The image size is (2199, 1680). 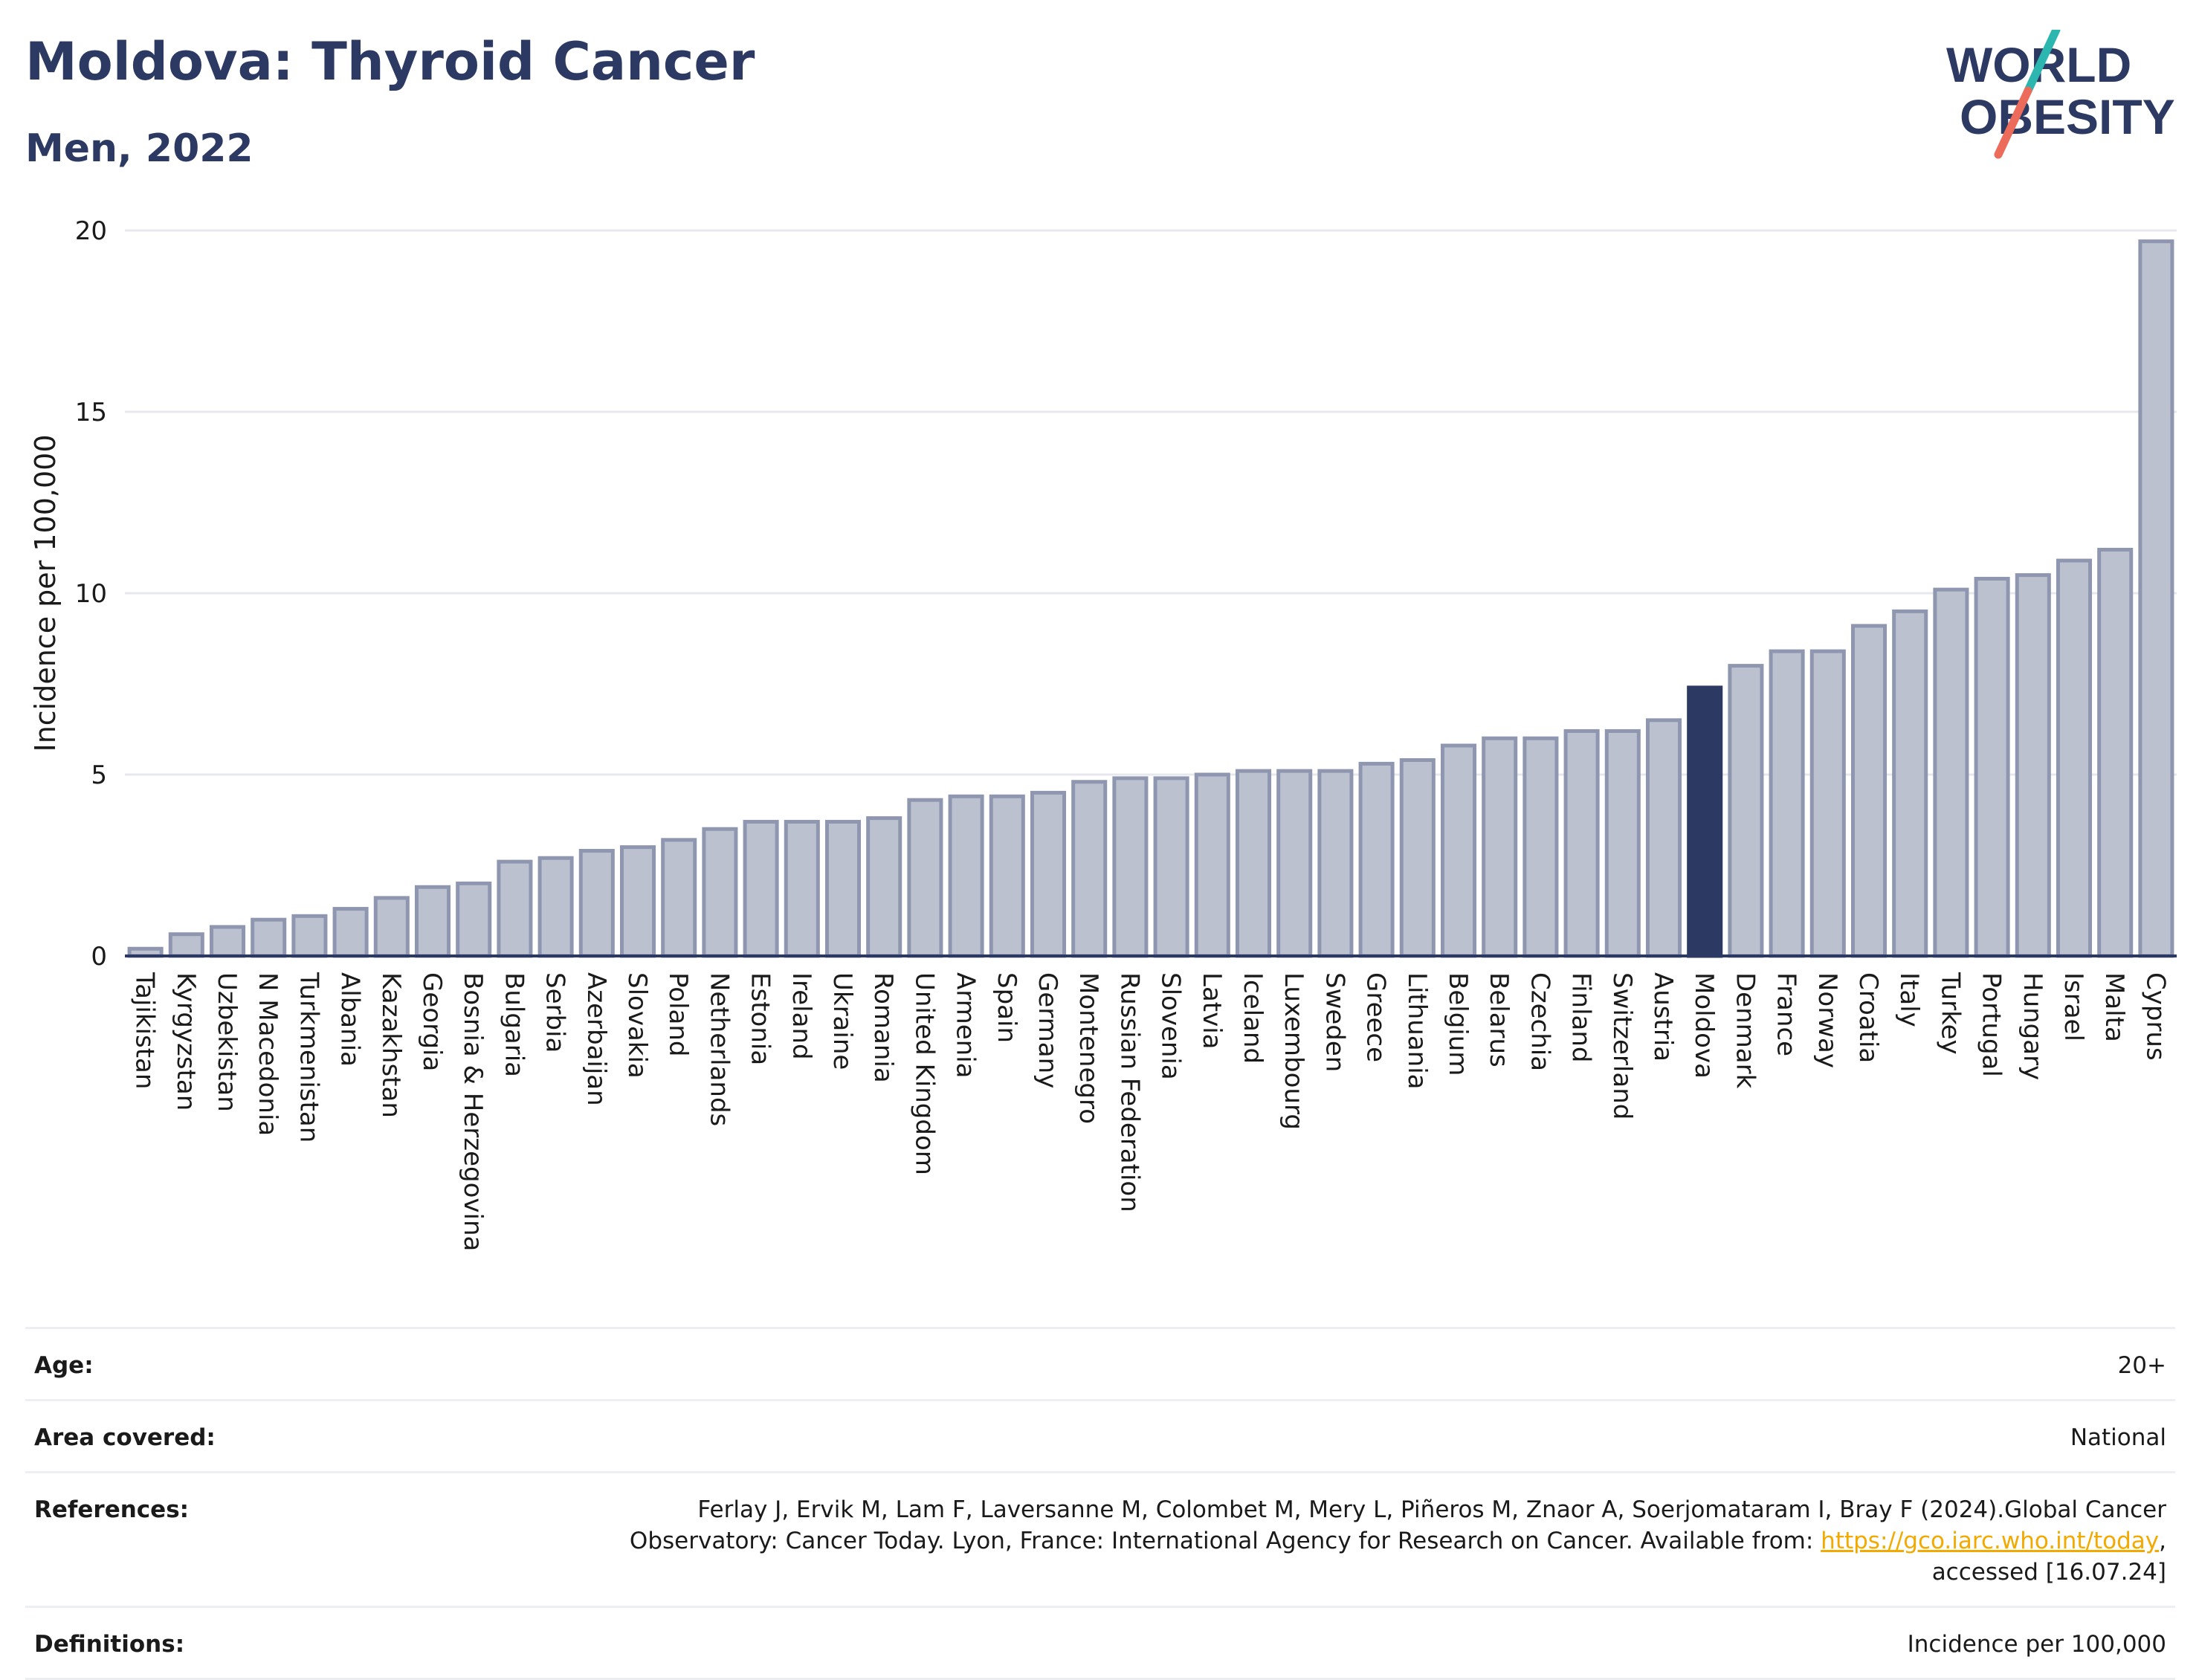 I want to click on x-tick-label: France, so click(x=1786, y=1014).